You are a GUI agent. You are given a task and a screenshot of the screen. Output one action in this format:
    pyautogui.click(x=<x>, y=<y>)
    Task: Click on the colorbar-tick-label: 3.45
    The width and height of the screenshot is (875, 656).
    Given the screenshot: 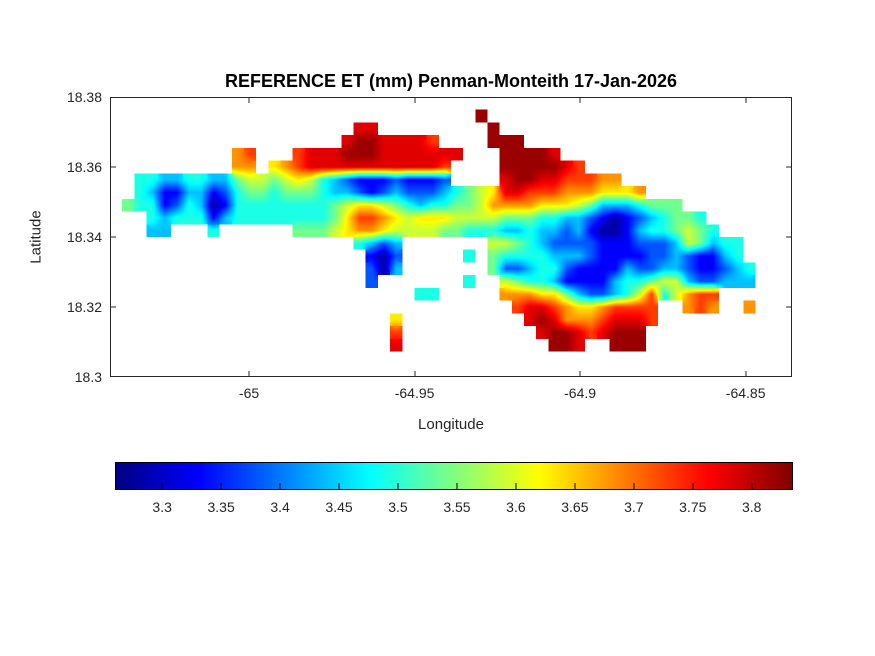 What is the action you would take?
    pyautogui.click(x=339, y=507)
    